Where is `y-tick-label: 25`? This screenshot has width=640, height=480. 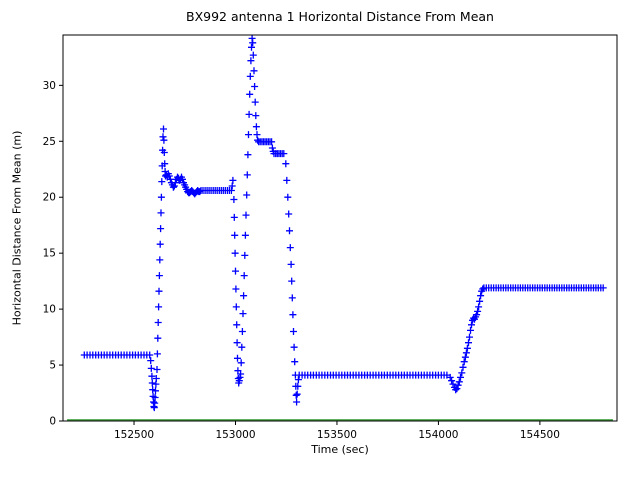 y-tick-label: 25 is located at coordinates (49, 142).